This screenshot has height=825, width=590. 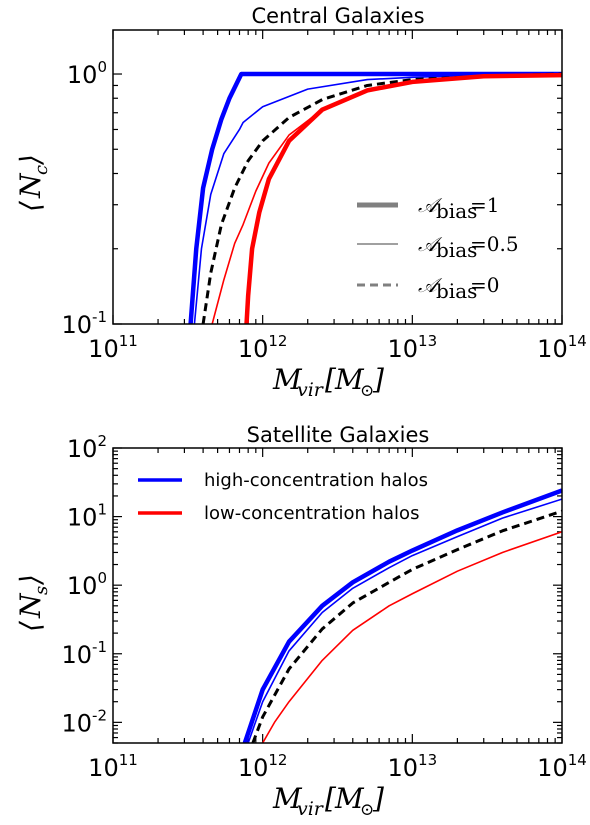 I want to click on y-tick-label: 10¹, so click(x=87, y=516).